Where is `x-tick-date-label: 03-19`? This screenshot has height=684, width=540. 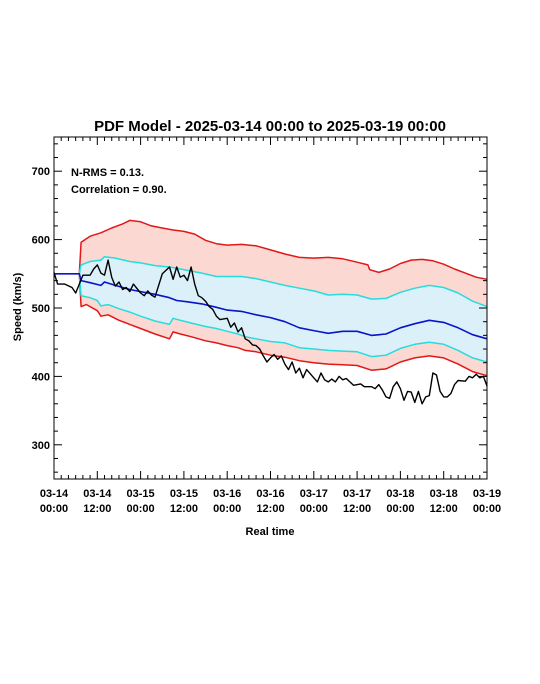 x-tick-date-label: 03-19 is located at coordinates (487, 494).